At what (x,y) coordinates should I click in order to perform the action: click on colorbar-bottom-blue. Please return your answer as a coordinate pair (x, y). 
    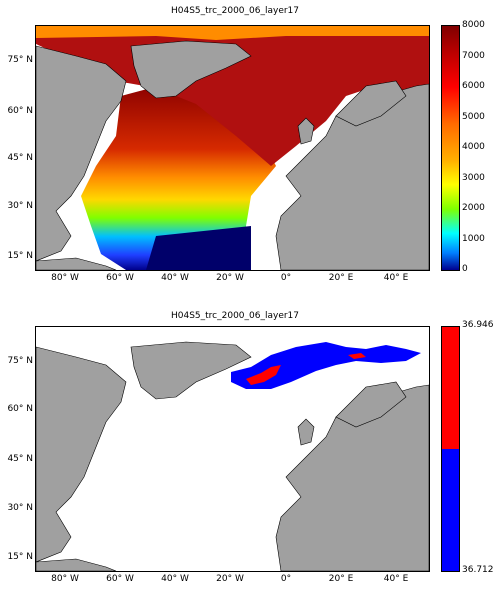
    Looking at the image, I should click on (450, 510).